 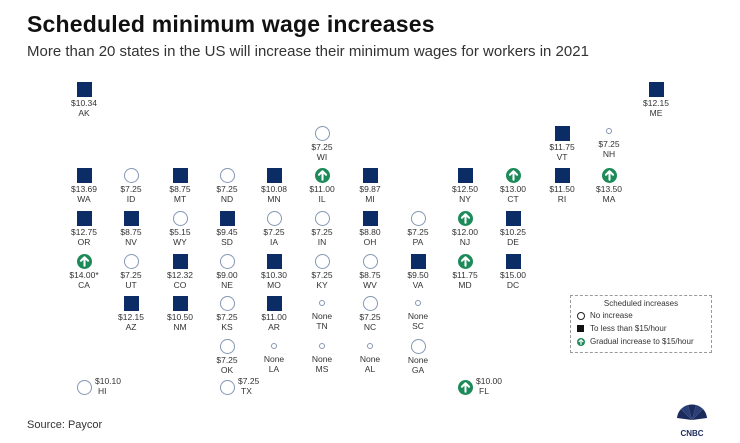 What do you see at coordinates (513, 284) in the screenshot?
I see `state-abbr: DC` at bounding box center [513, 284].